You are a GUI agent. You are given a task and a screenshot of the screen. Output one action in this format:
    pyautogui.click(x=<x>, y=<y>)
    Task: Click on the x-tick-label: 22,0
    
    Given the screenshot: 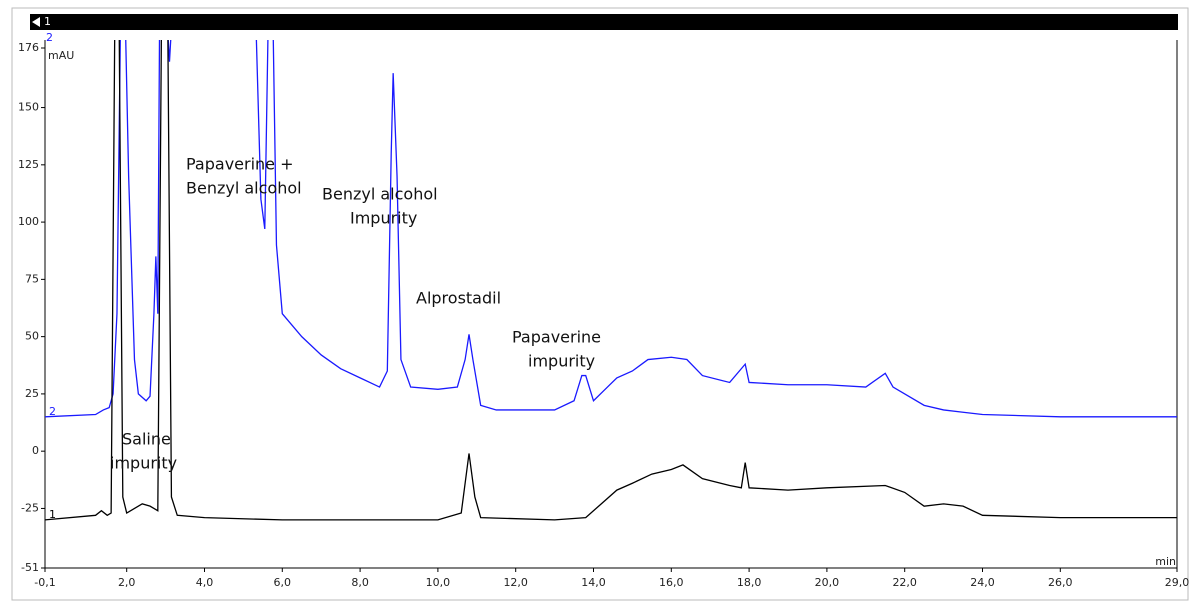 What is the action you would take?
    pyautogui.click(x=904, y=582)
    